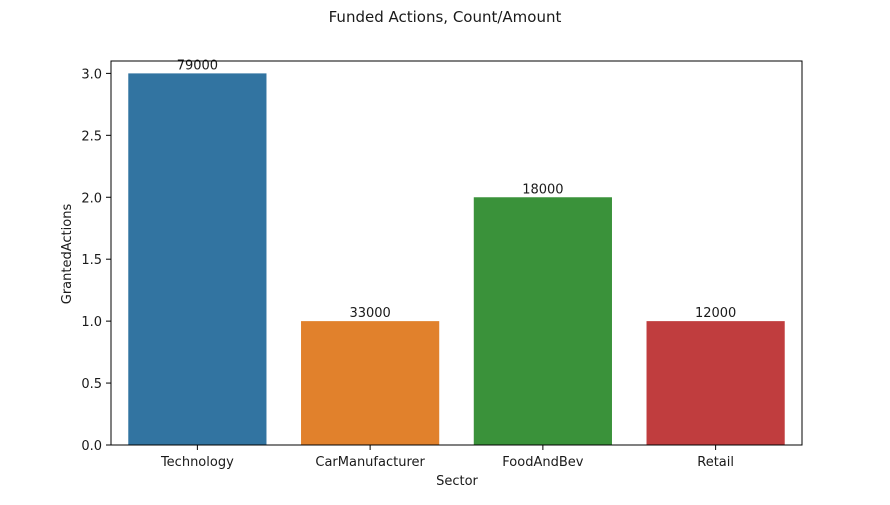 This screenshot has height=505, width=890. I want to click on bar-value-label: 79000, so click(197, 65).